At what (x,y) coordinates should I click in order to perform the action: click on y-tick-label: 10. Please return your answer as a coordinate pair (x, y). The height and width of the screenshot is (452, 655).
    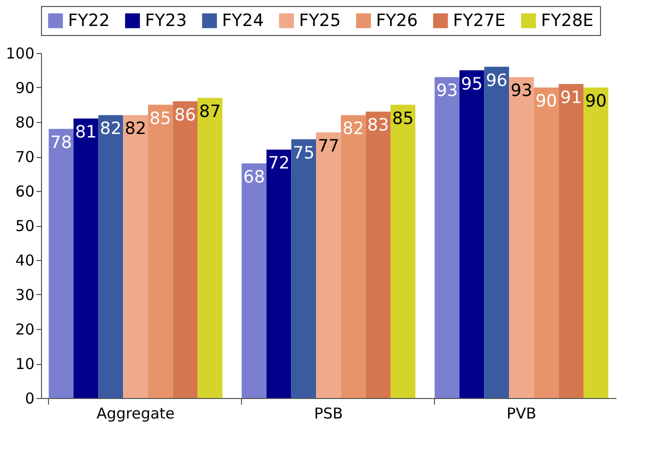
    Looking at the image, I should click on (24, 364).